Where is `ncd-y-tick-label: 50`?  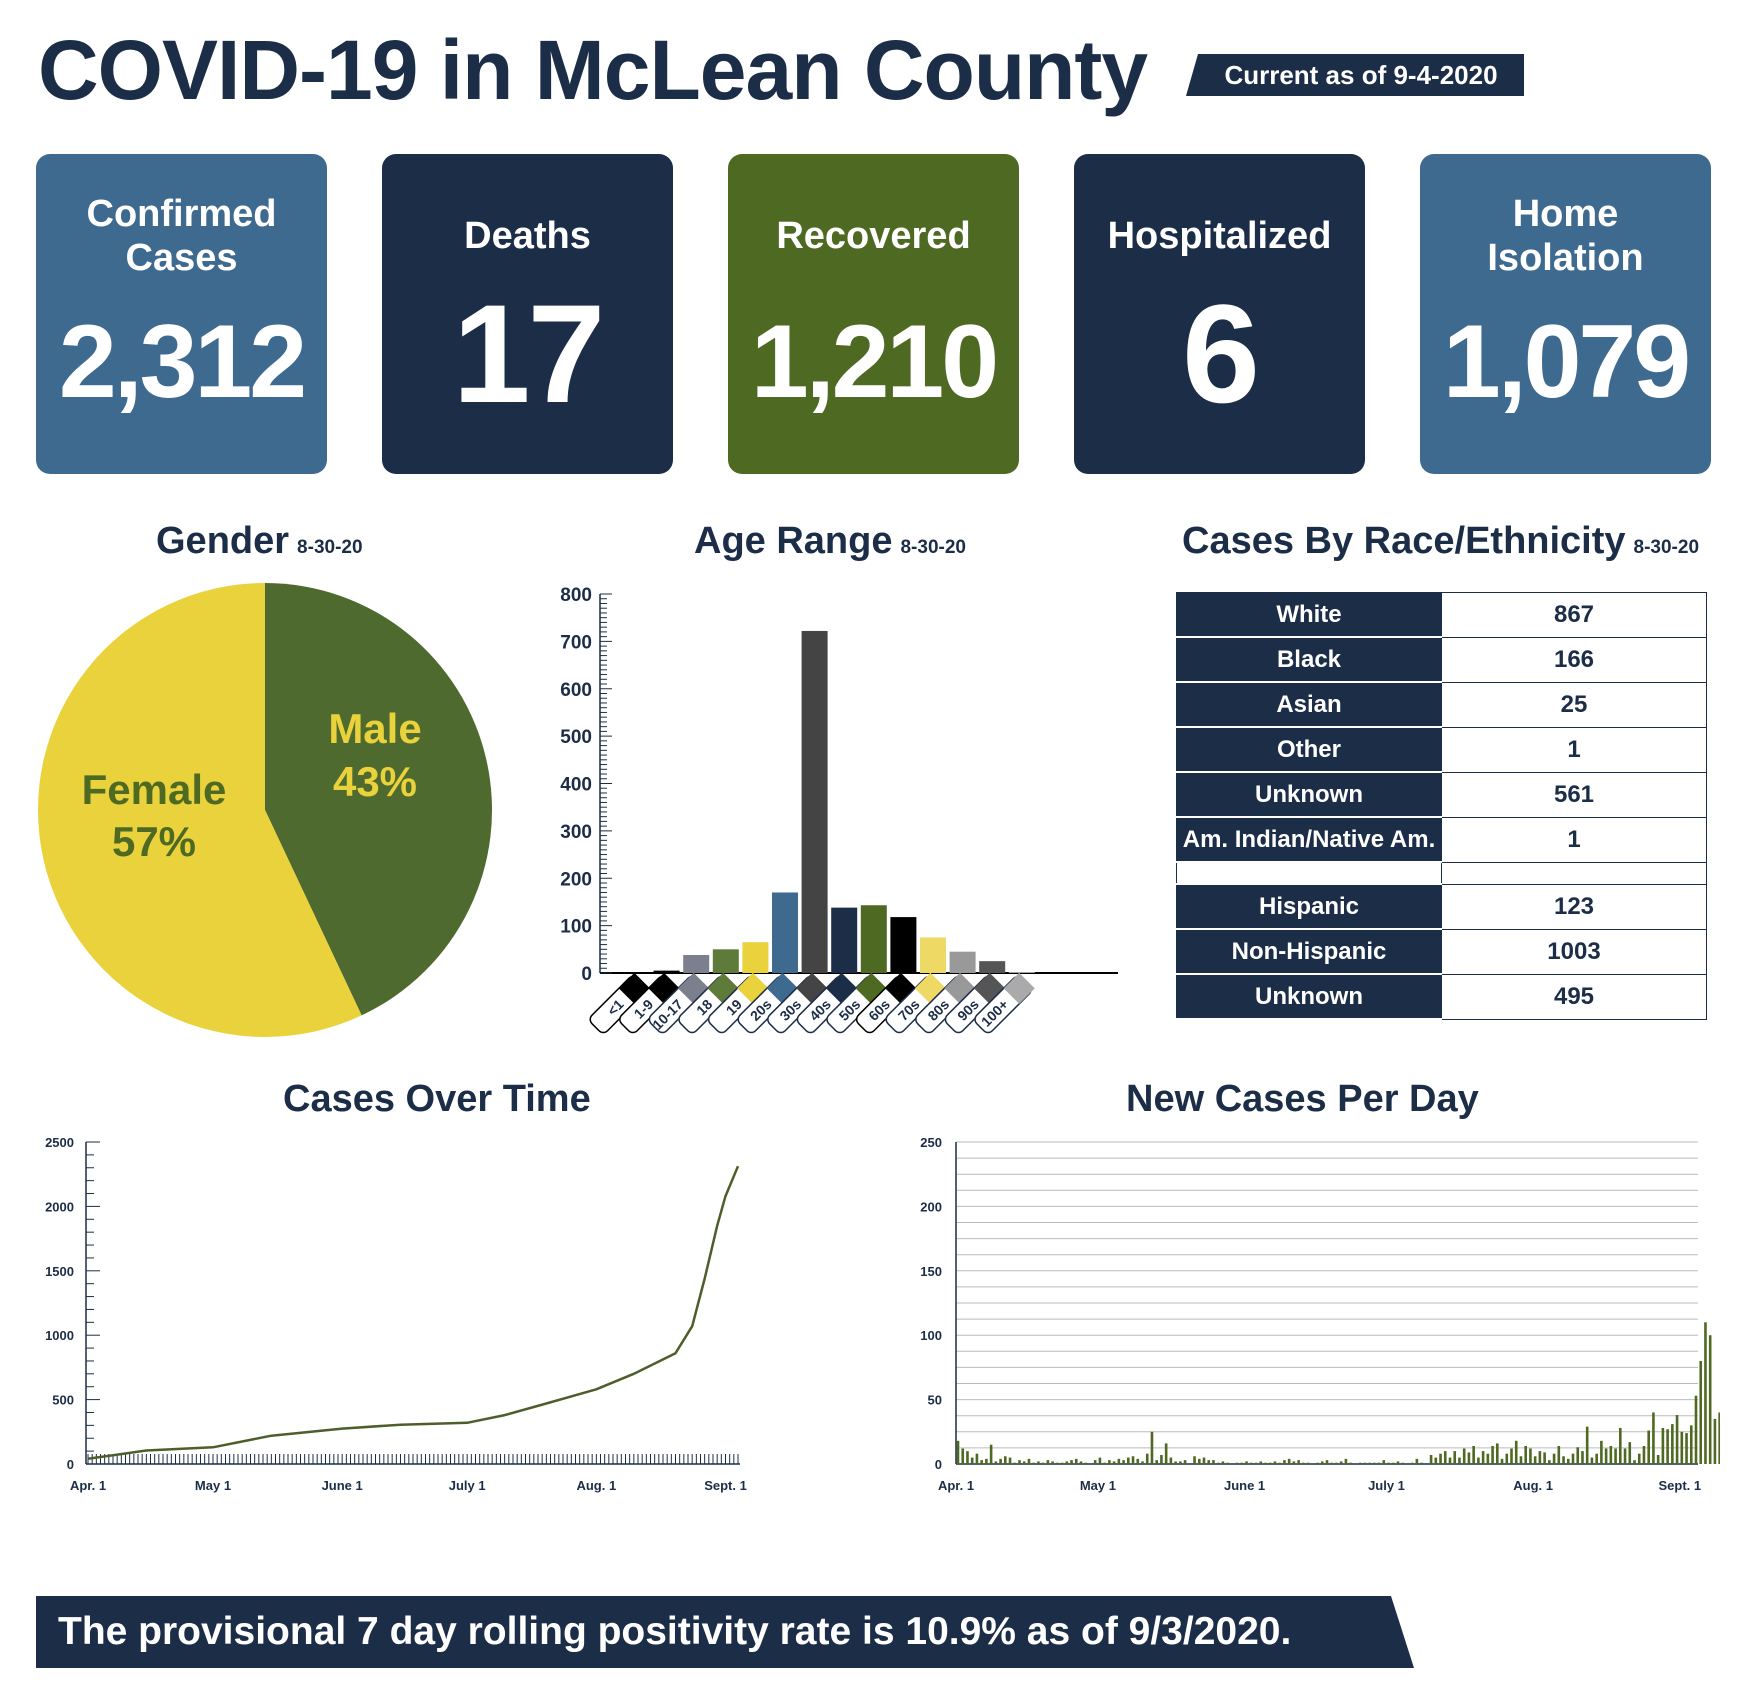
ncd-y-tick-label: 50 is located at coordinates (935, 1400).